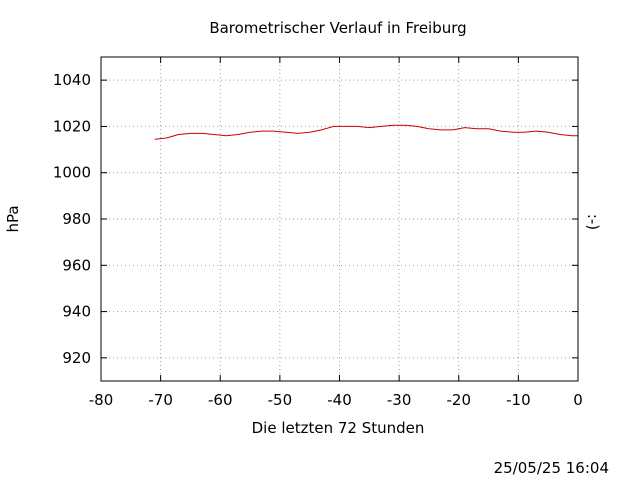 This screenshot has height=480, width=640. I want to click on y-tick-label: 1040, so click(72, 80).